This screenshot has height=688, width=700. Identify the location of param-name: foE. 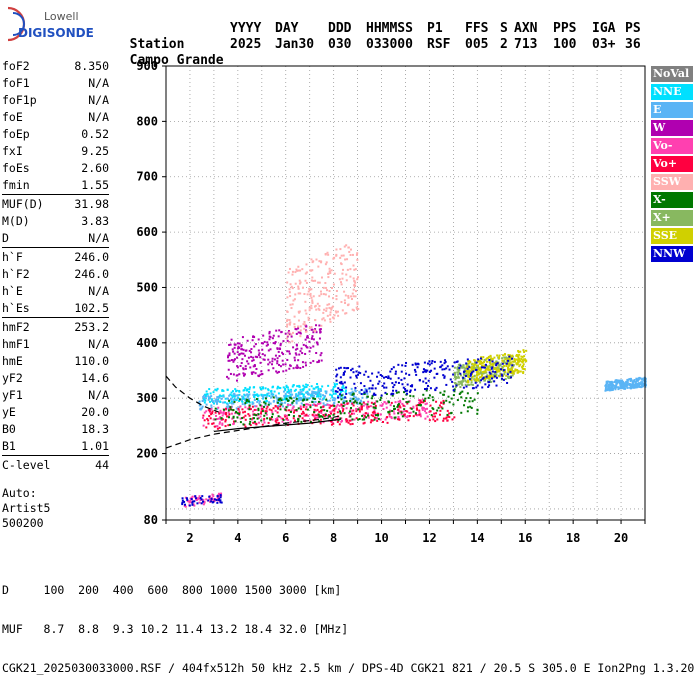
(12, 117).